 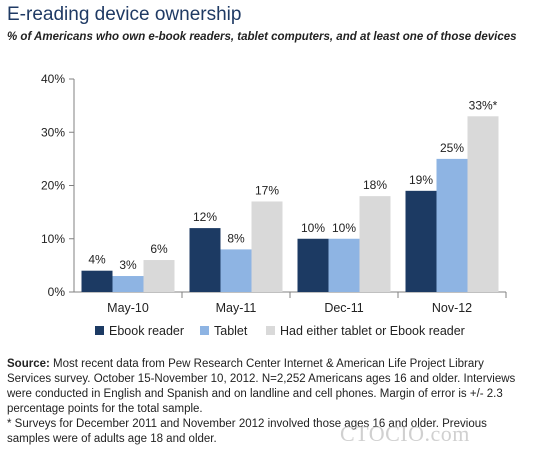 I want to click on y-tick-label: 30%, so click(x=53, y=132).